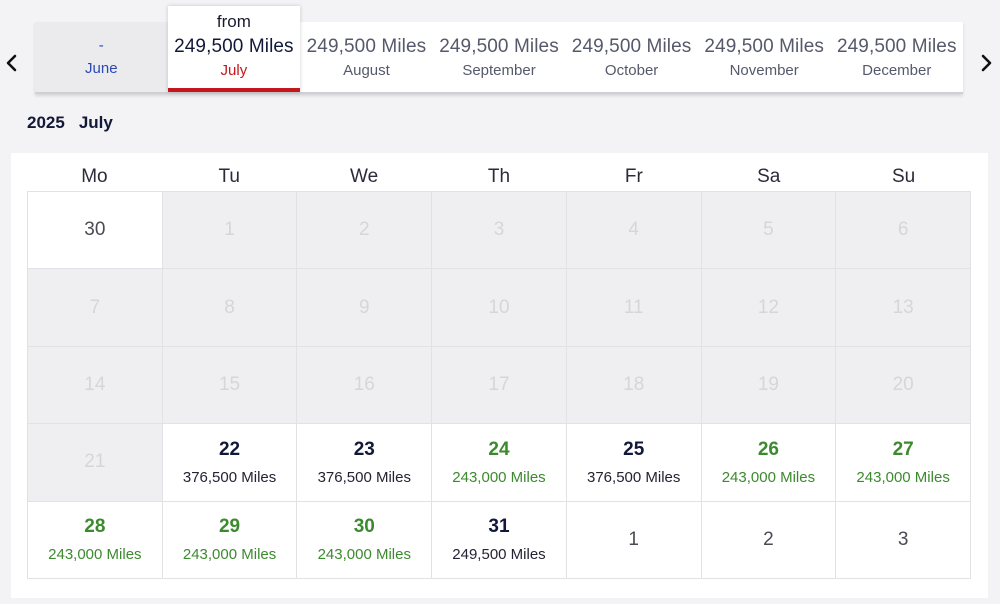 This screenshot has height=604, width=1000. I want to click on day-number: 27, so click(903, 449).